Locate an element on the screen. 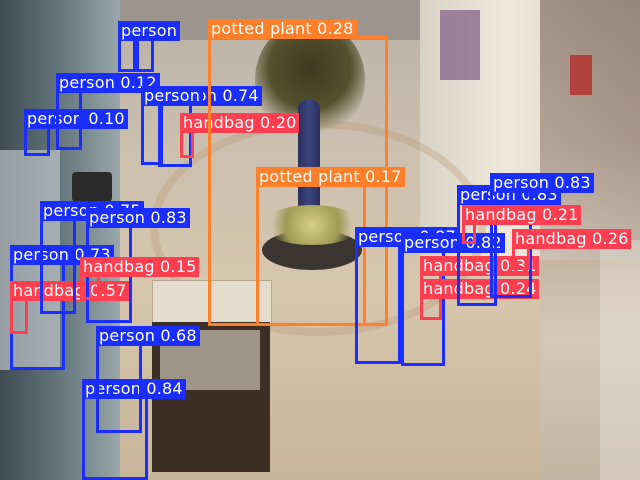  detection-label: person 0.68 is located at coordinates (148, 336).